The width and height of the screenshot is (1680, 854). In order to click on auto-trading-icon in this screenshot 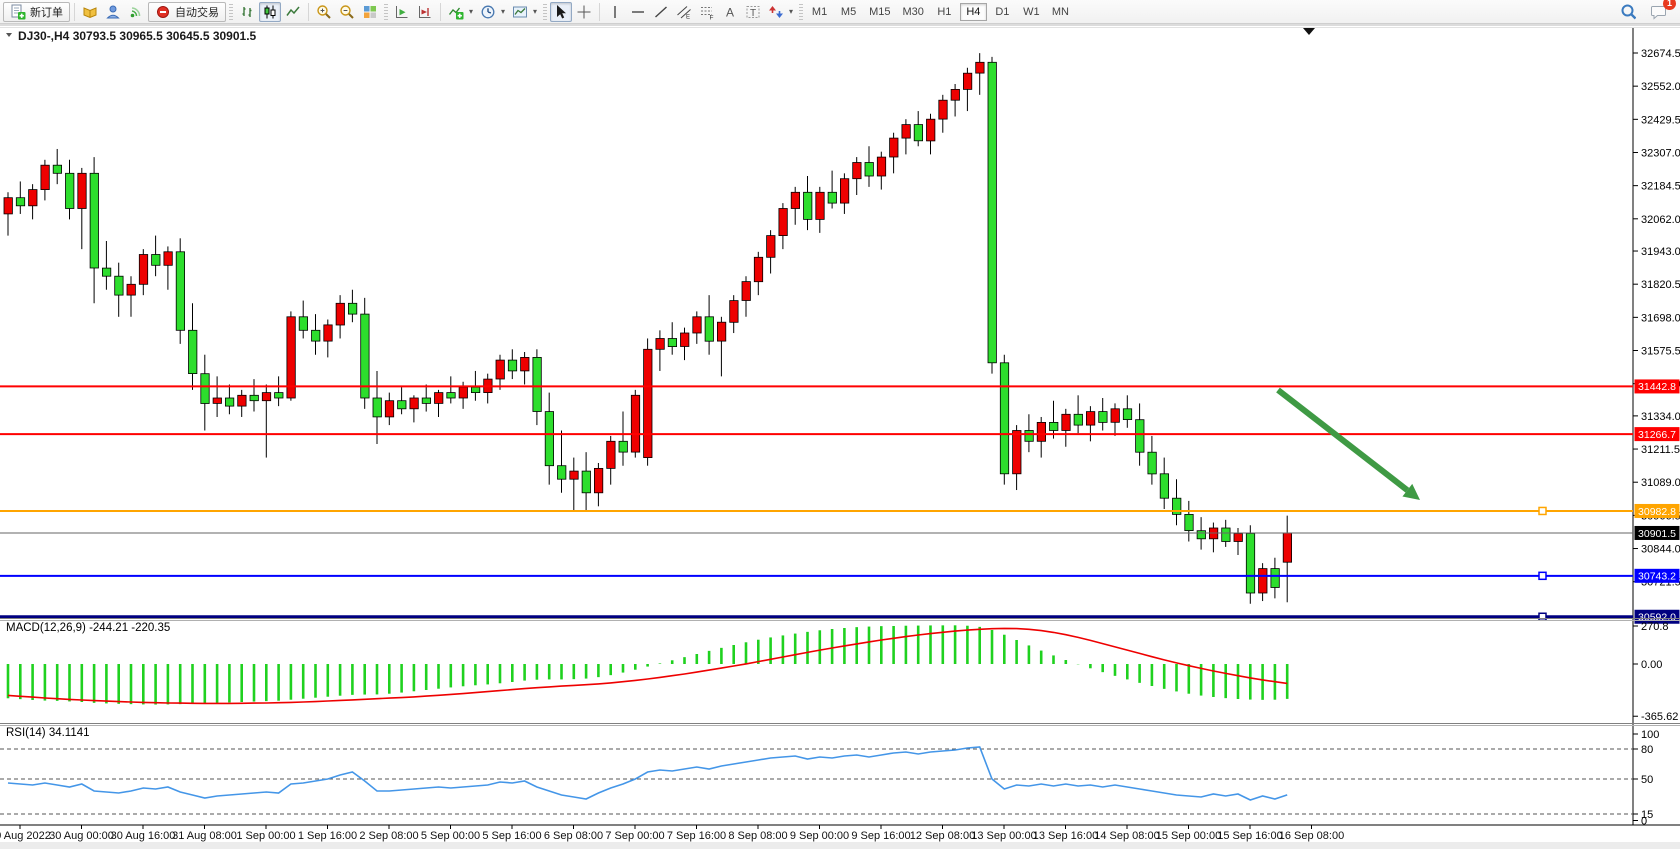, I will do `click(163, 12)`.